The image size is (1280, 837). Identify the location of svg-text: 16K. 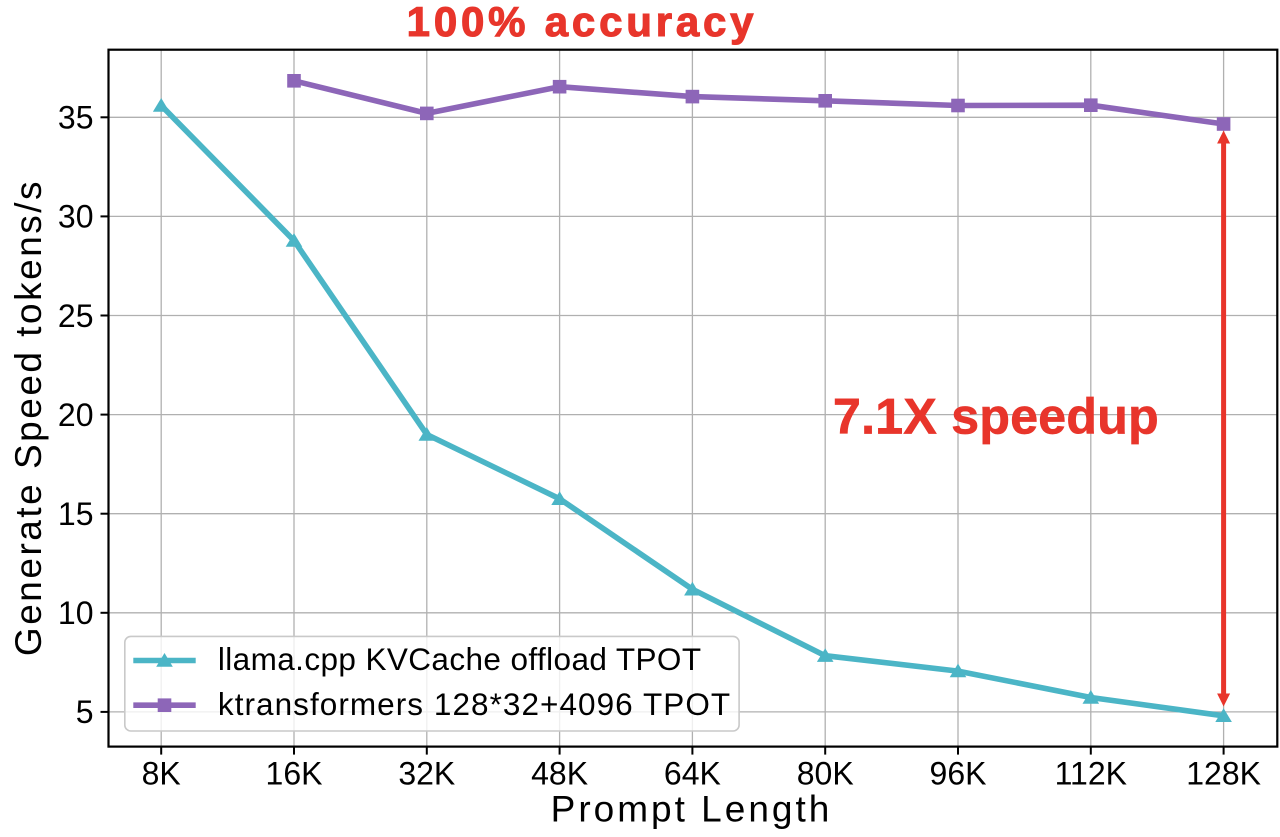
(294, 773).